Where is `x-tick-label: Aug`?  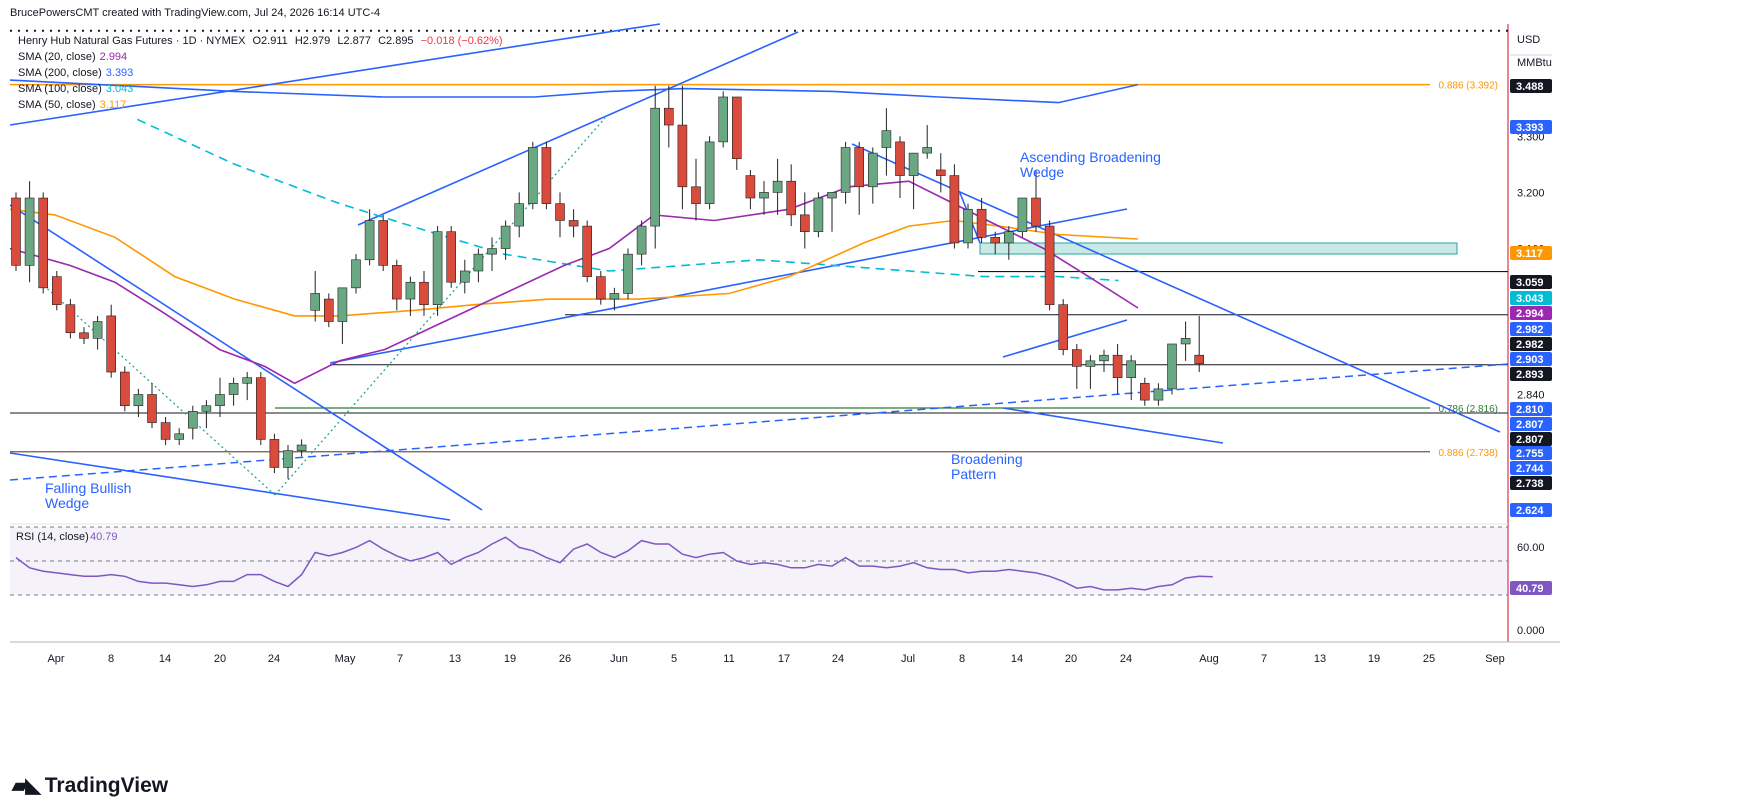 x-tick-label: Aug is located at coordinates (1209, 659).